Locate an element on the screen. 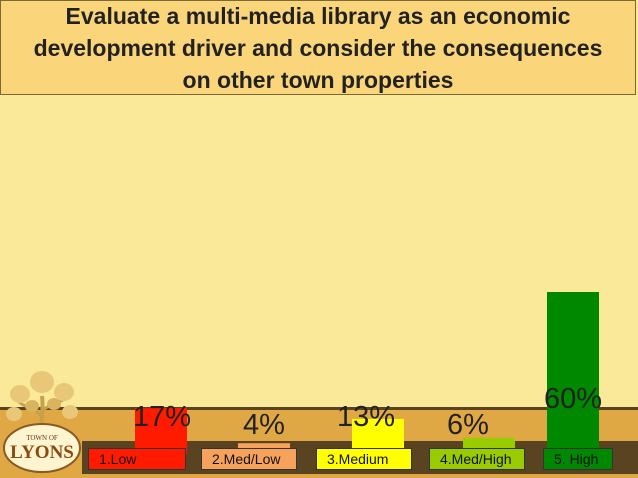 The width and height of the screenshot is (638, 478). legend-item-3: 3.Medium is located at coordinates (364, 459).